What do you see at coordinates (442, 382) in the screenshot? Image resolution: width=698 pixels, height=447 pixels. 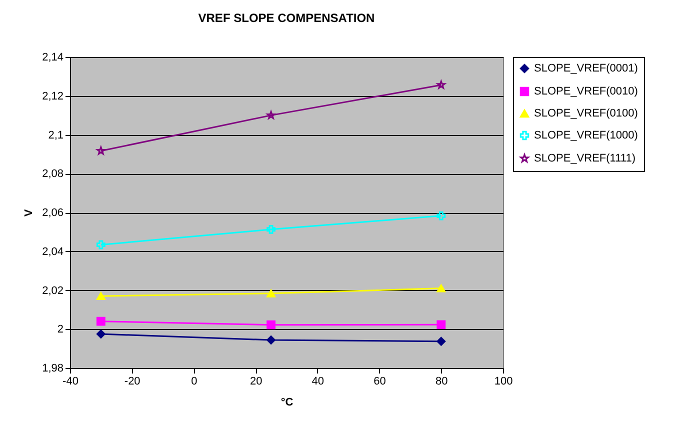 I see `x-tick-label: 80` at bounding box center [442, 382].